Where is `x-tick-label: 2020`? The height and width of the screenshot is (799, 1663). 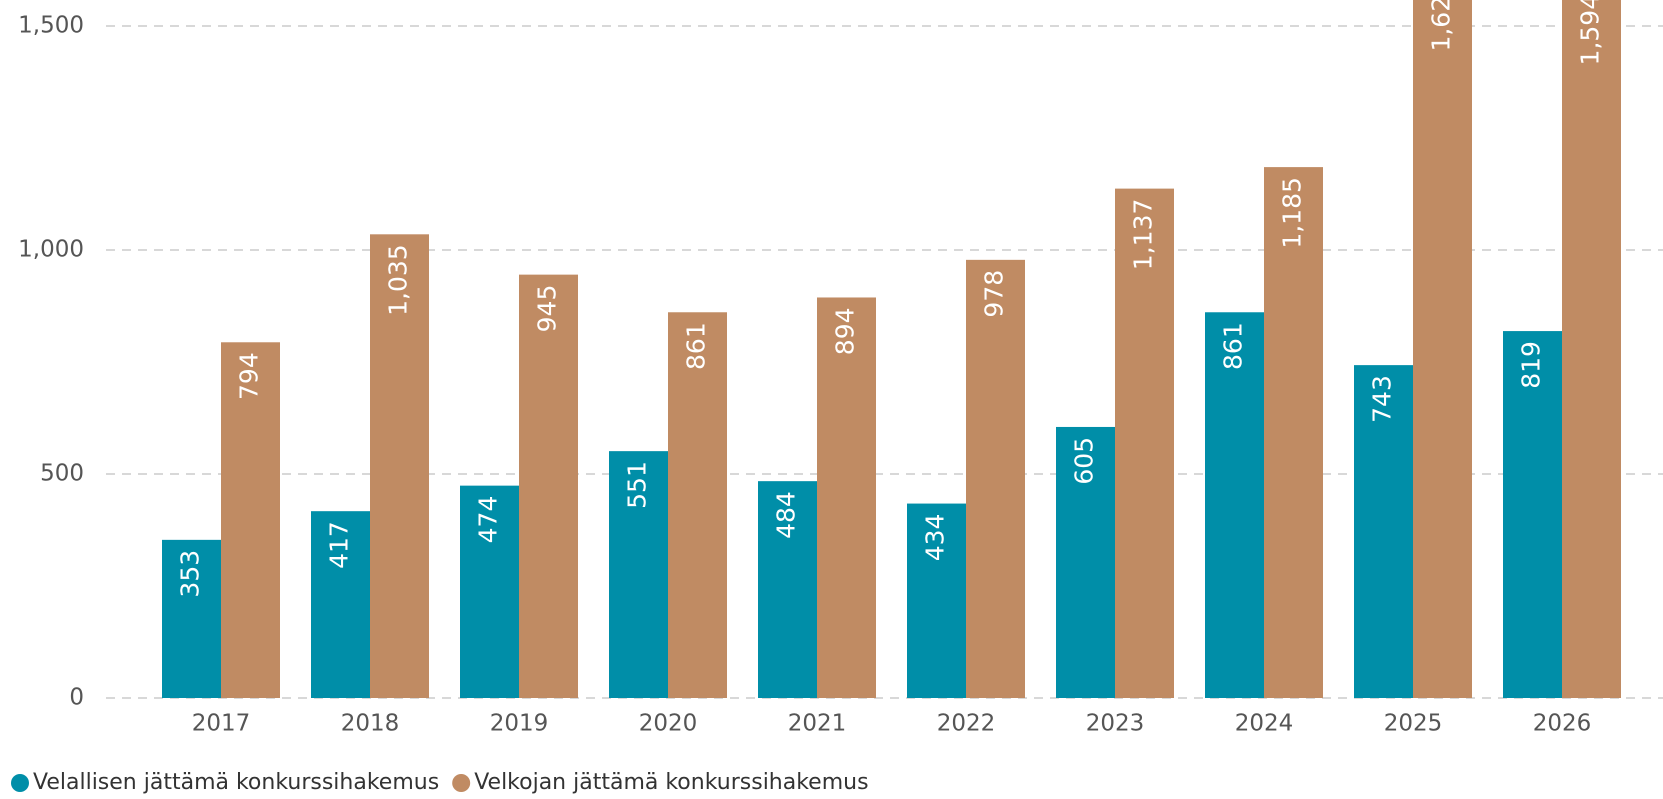
x-tick-label: 2020 is located at coordinates (668, 724).